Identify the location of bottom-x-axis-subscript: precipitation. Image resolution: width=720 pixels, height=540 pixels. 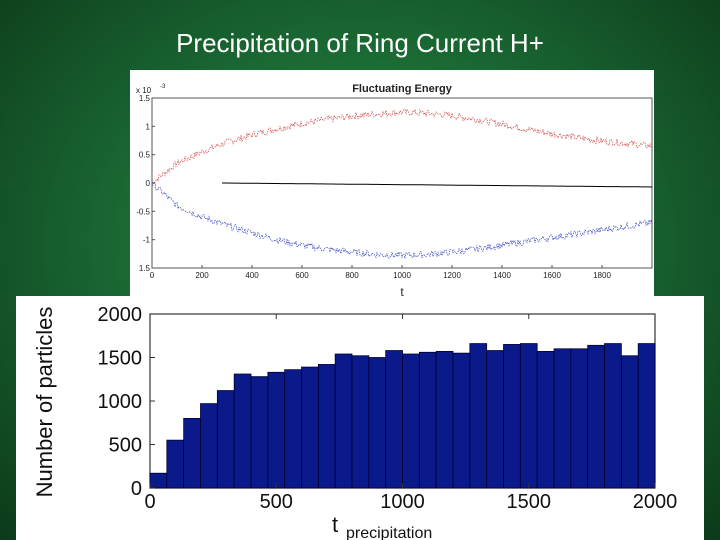
(389, 532).